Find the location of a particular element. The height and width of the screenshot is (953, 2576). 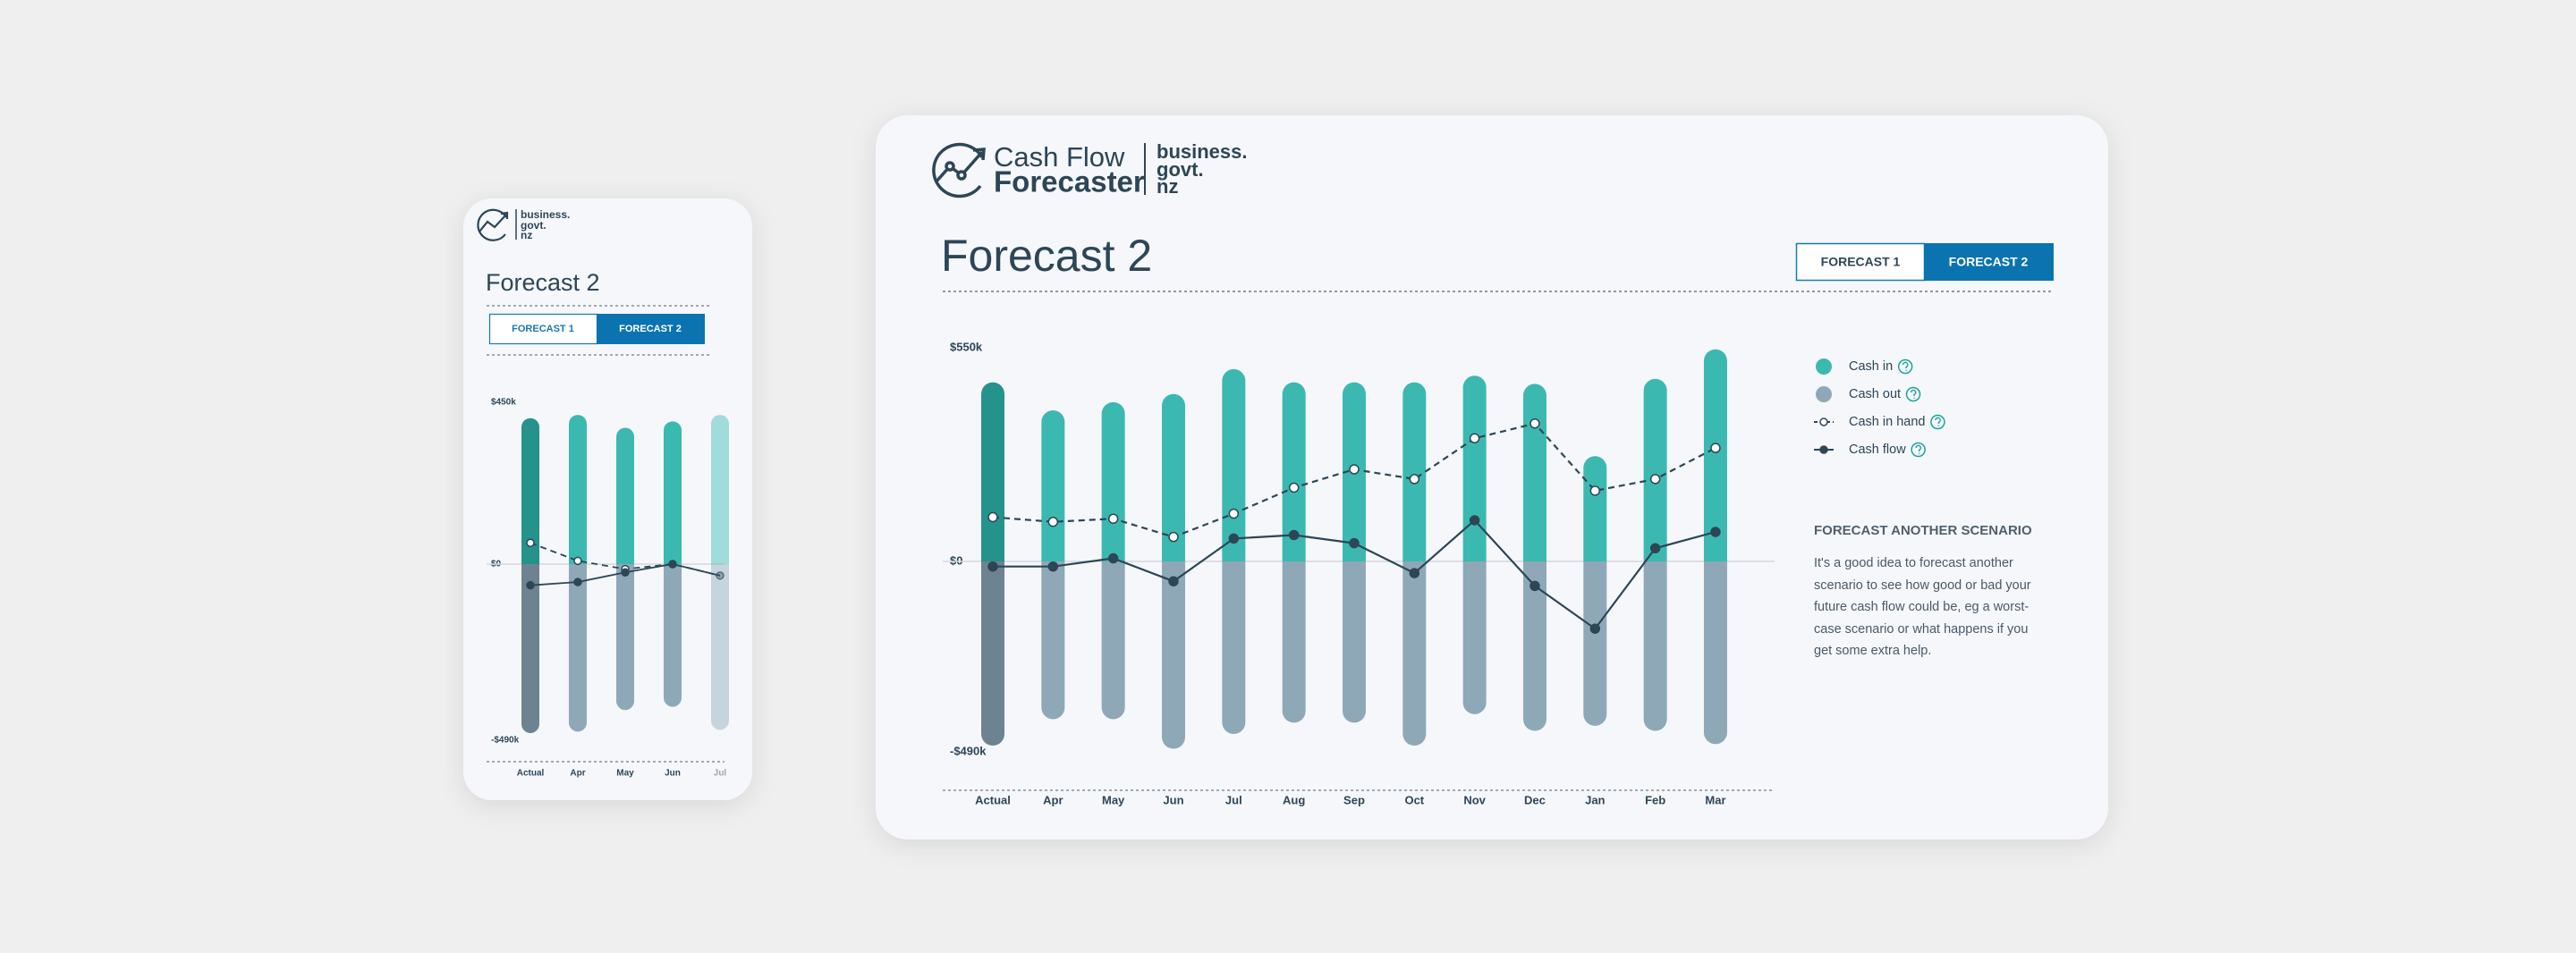

x-tick-label: Jan is located at coordinates (1595, 799).